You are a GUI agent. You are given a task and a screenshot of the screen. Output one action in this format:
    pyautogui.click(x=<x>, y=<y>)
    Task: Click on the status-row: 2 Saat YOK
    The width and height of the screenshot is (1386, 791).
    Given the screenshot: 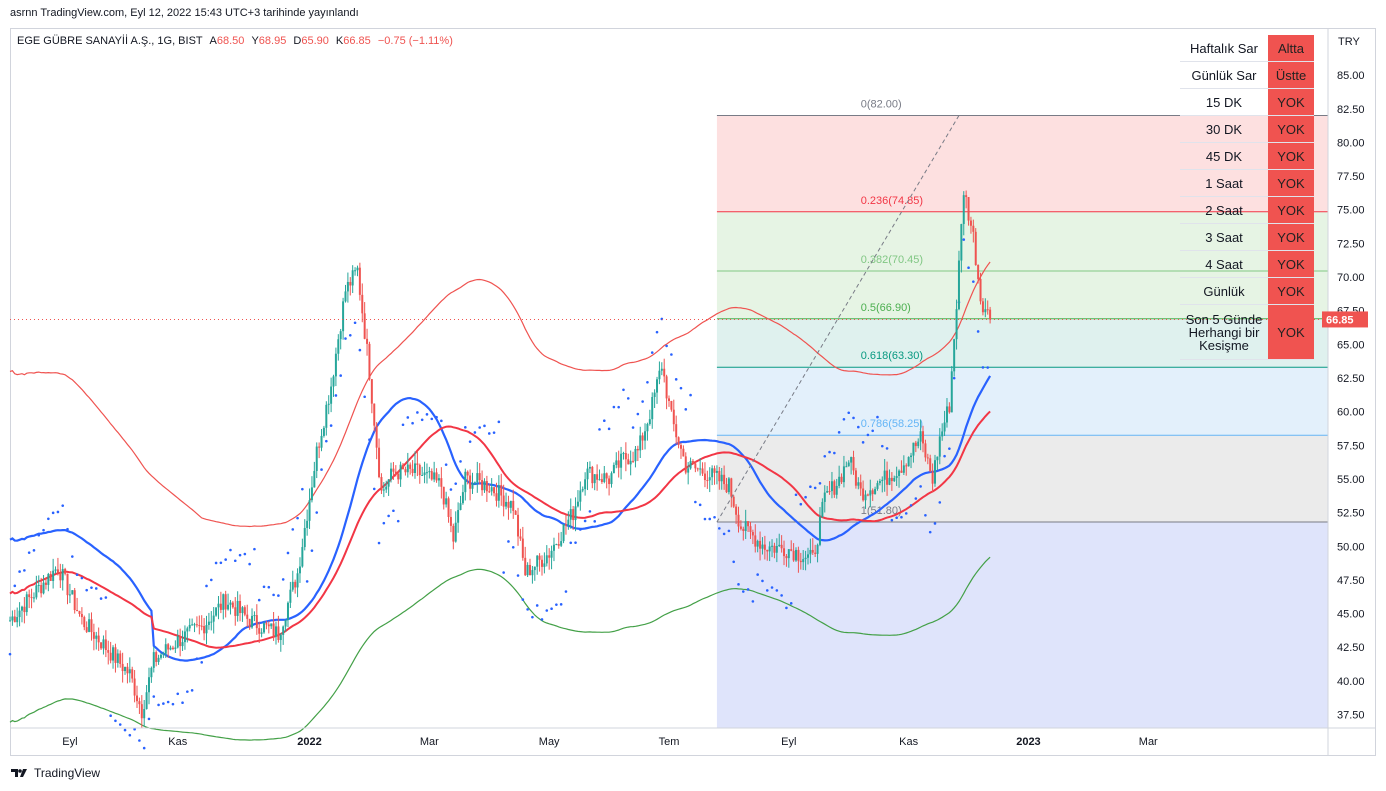 What is the action you would take?
    pyautogui.click(x=1247, y=210)
    